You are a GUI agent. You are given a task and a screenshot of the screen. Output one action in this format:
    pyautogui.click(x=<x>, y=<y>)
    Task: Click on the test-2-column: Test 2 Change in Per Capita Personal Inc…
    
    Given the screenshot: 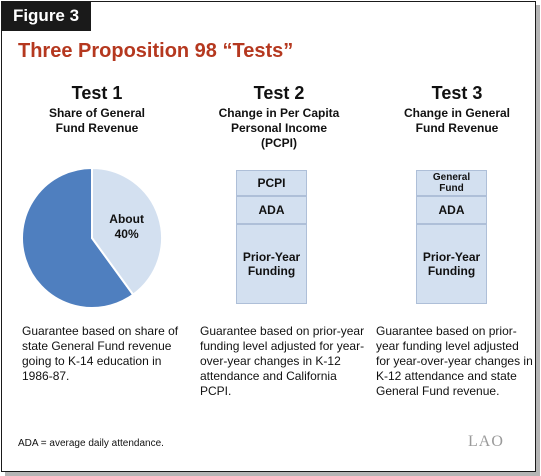 What is the action you would take?
    pyautogui.click(x=279, y=116)
    